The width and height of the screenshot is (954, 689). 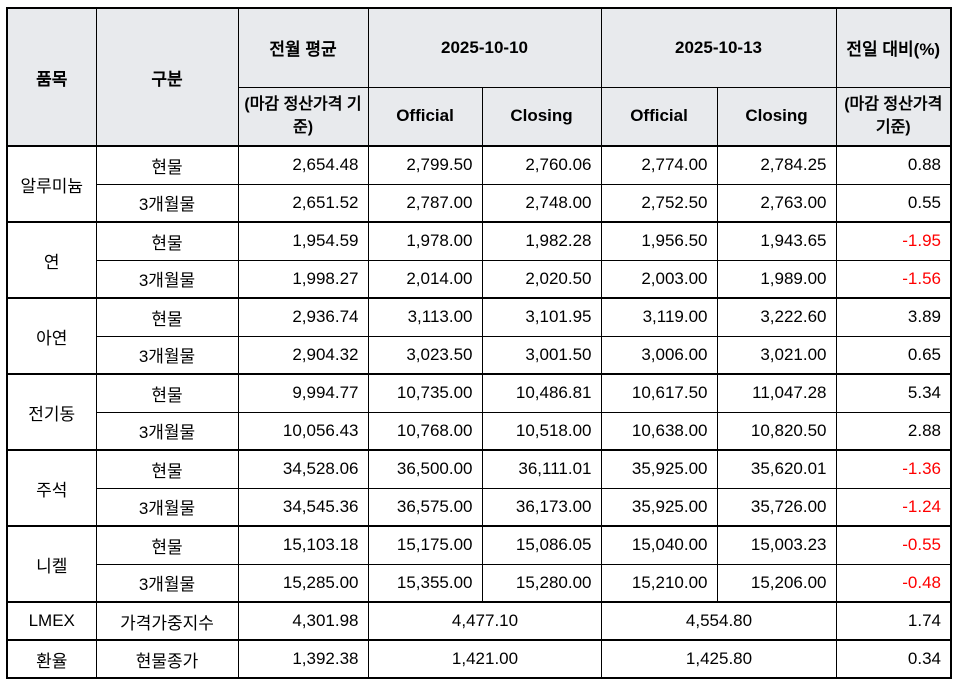 What do you see at coordinates (893, 355) in the screenshot?
I see `cell-change: 0.65` at bounding box center [893, 355].